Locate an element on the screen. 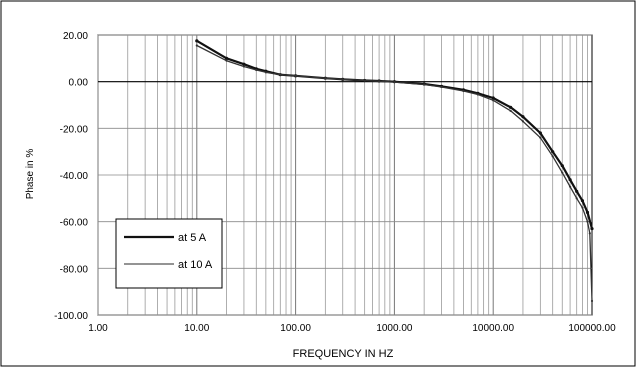 This screenshot has width=636, height=372. y-tick-label: 0.00 is located at coordinates (79, 83).